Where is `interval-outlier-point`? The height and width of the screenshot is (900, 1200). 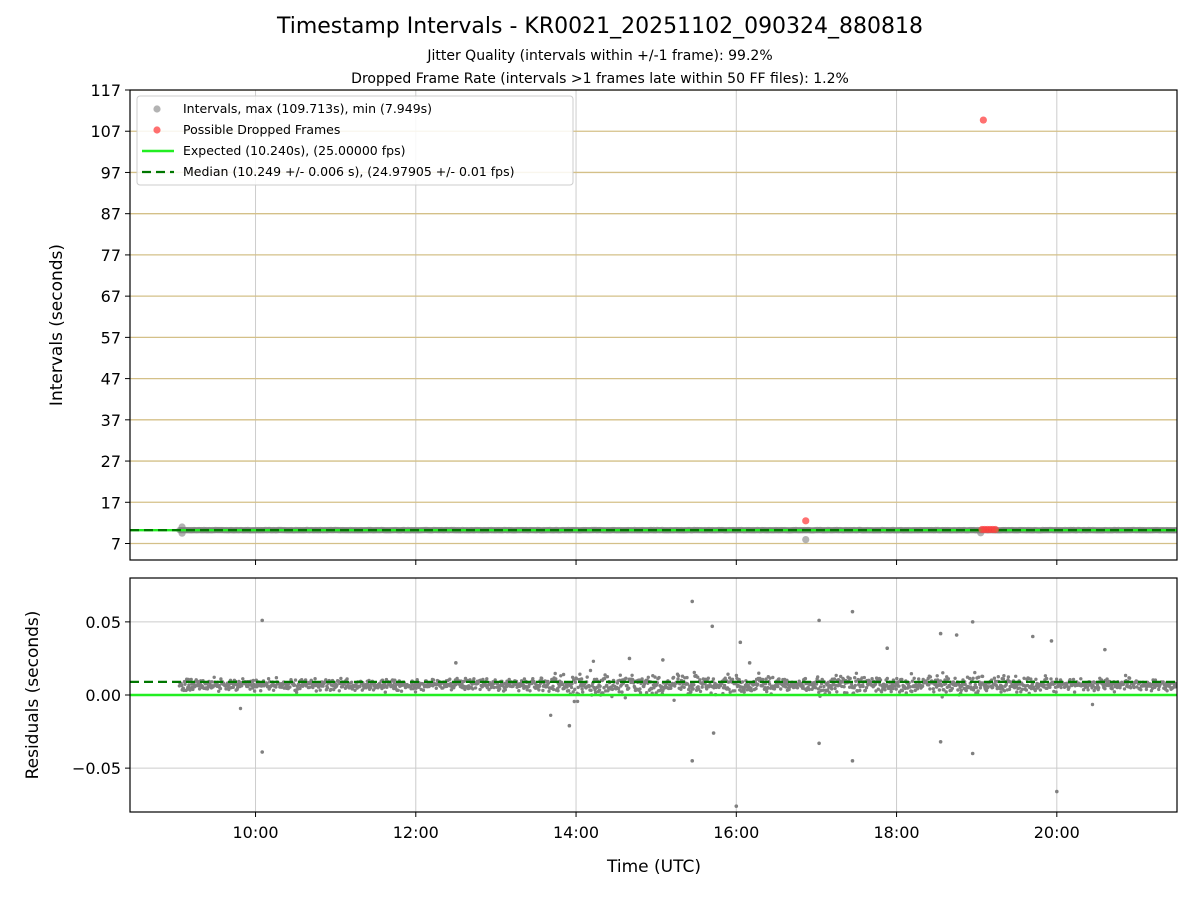
interval-outlier-point is located at coordinates (806, 539).